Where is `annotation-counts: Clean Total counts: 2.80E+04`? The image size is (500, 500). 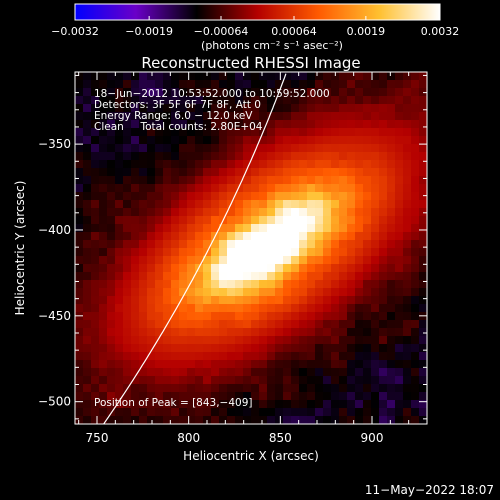 annotation-counts: Clean Total counts: 2.80E+04 is located at coordinates (178, 127).